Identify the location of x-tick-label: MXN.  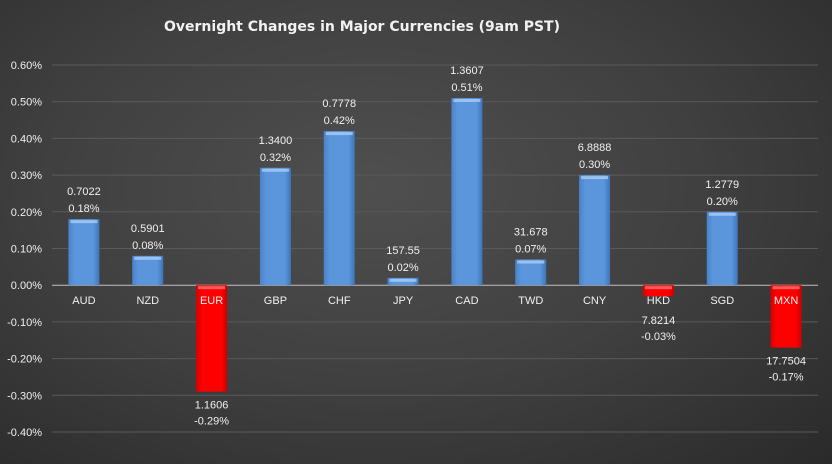
(786, 301).